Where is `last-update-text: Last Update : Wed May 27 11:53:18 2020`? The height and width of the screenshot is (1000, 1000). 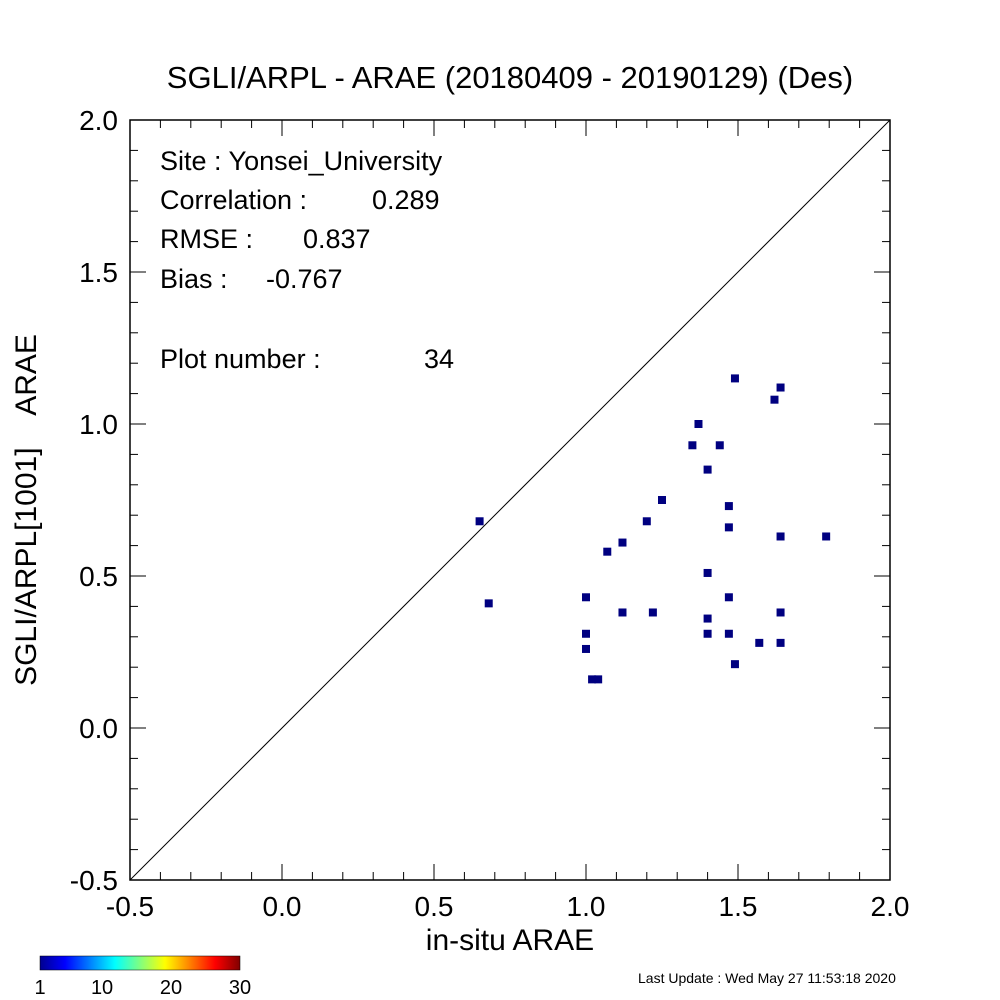
last-update-text: Last Update : Wed May 27 11:53:18 2020 is located at coordinates (767, 978).